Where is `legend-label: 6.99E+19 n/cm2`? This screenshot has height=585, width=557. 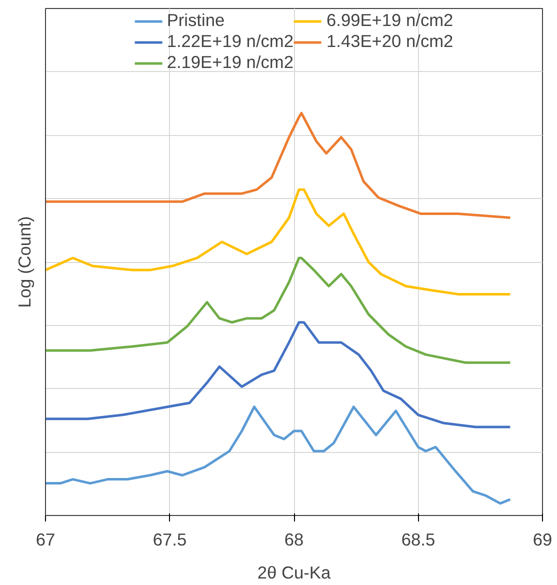
legend-label: 6.99E+19 n/cm2 is located at coordinates (390, 20).